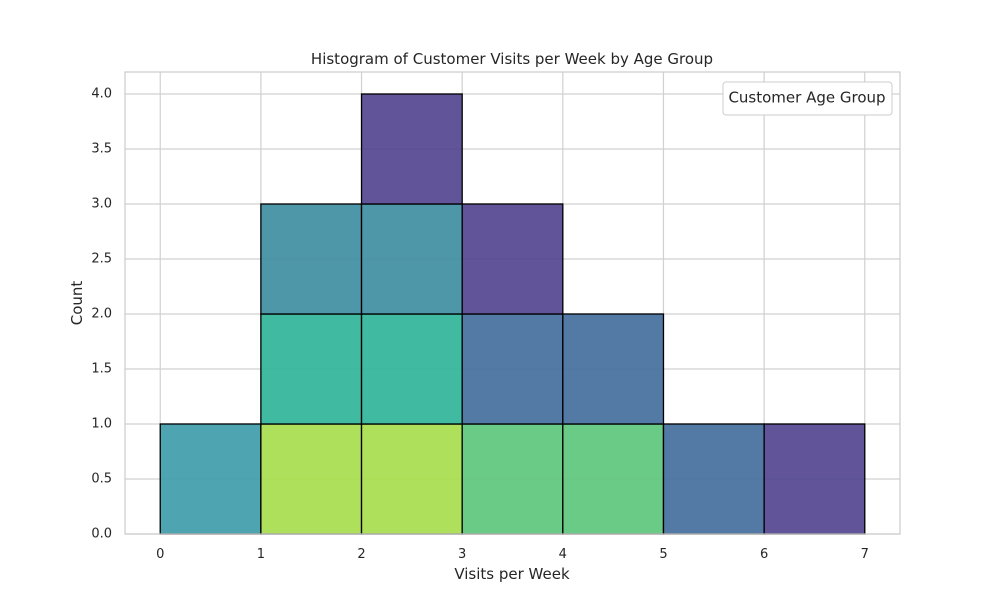 This screenshot has height=600, width=1000. I want to click on y-tick-label: 3.0, so click(101, 204).